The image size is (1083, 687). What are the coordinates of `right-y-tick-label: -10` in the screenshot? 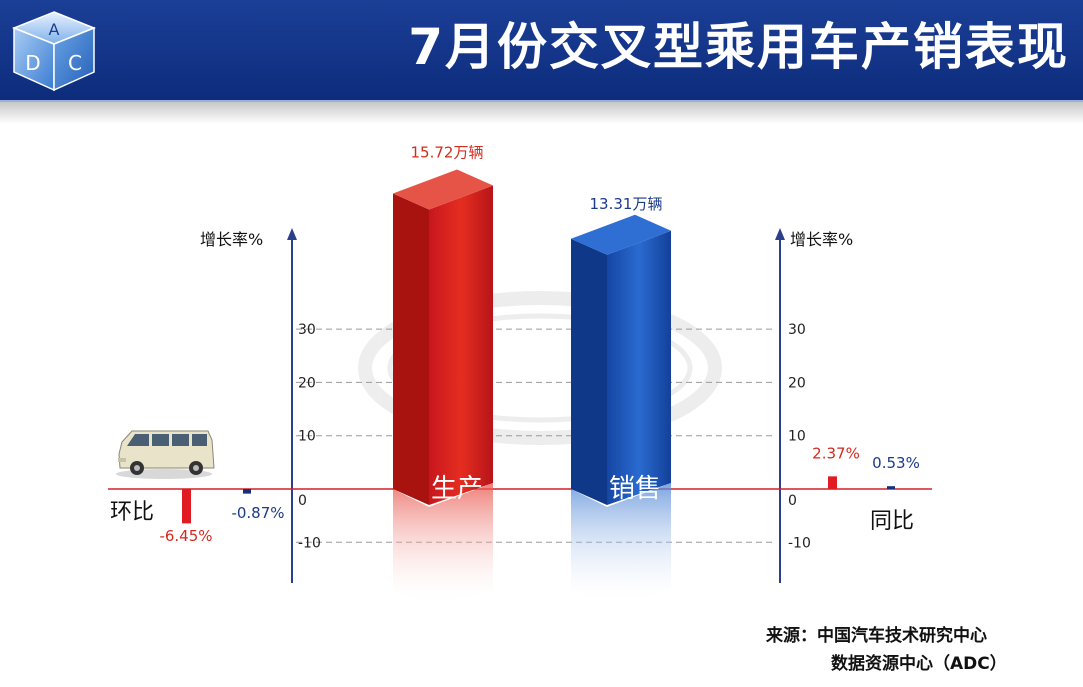 It's located at (799, 543).